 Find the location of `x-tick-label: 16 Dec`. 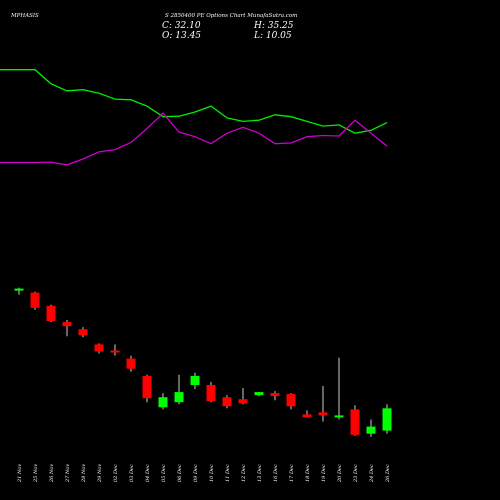

x-tick-label: 16 Dec is located at coordinates (276, 473).